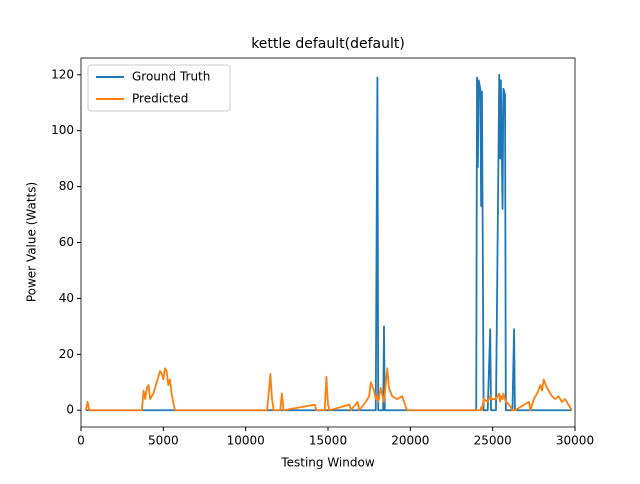  Describe the element at coordinates (32, 242) in the screenshot. I see `y-axis-label: Power Value (Watts)` at that location.